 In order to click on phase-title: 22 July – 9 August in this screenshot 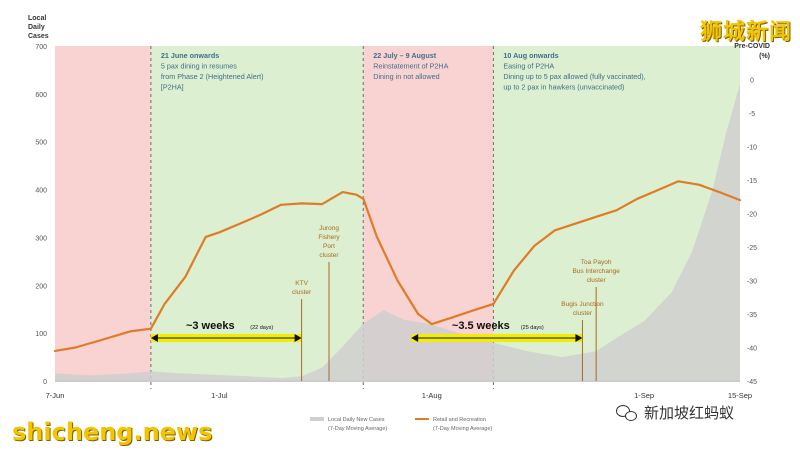, I will do `click(404, 55)`.